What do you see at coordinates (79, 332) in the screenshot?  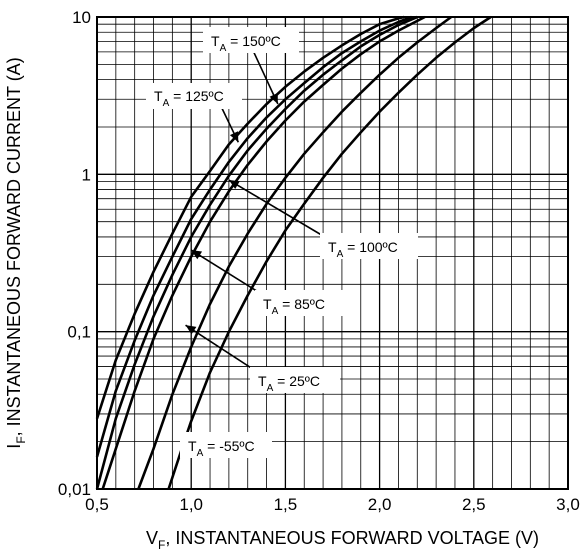 I see `y-tick-label: 0,1` at bounding box center [79, 332].